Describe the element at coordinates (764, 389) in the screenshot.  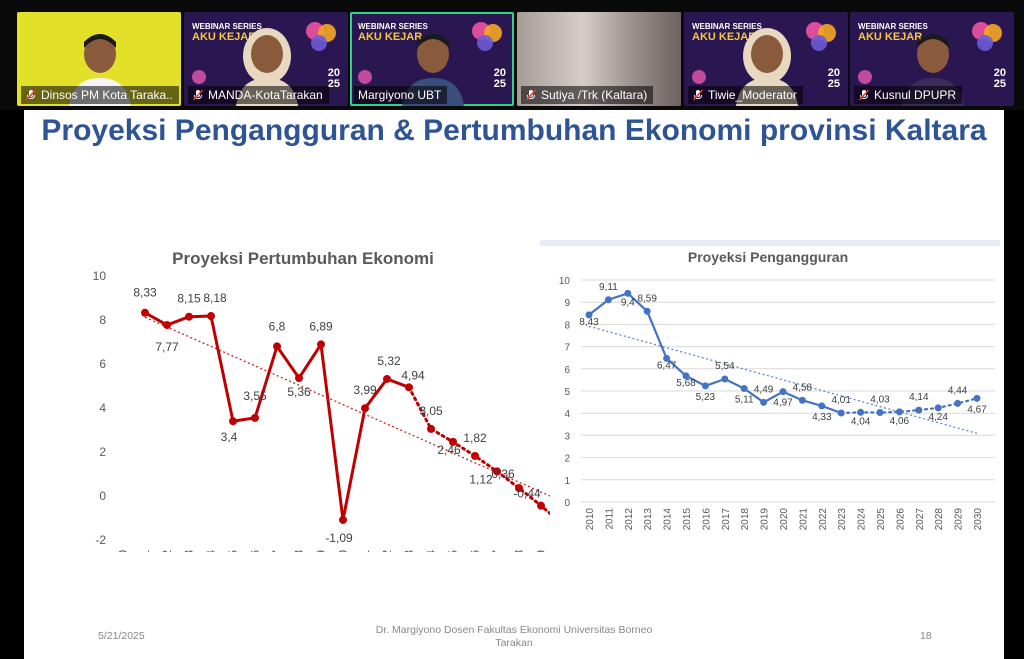
I see `data-label: 4,49` at that location.